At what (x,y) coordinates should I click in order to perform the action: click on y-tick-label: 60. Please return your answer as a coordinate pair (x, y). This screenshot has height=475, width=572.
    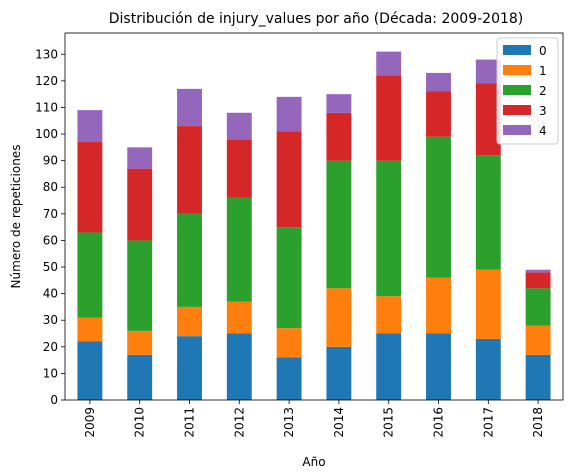
    Looking at the image, I should click on (50, 240).